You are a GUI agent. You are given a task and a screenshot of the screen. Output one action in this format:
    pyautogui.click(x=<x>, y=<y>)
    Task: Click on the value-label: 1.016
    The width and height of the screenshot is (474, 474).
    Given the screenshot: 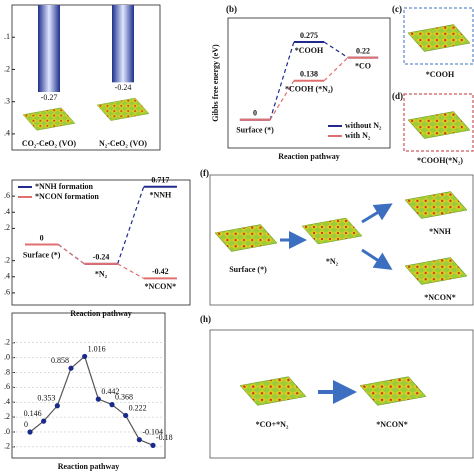 What is the action you would take?
    pyautogui.click(x=97, y=348)
    